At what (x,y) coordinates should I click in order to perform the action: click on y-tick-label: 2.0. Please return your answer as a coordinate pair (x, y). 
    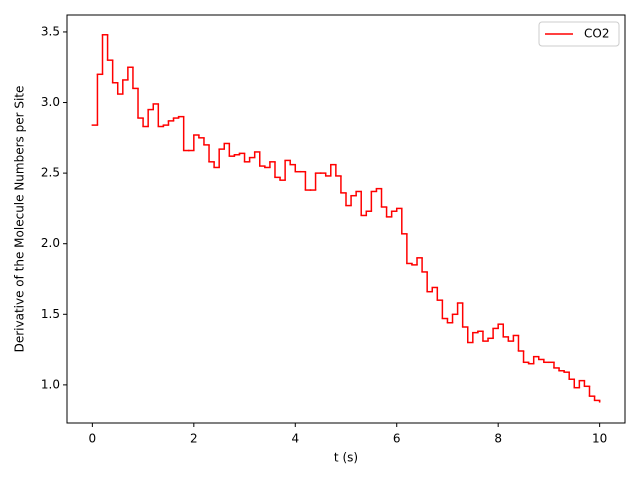
    Looking at the image, I should click on (50, 243).